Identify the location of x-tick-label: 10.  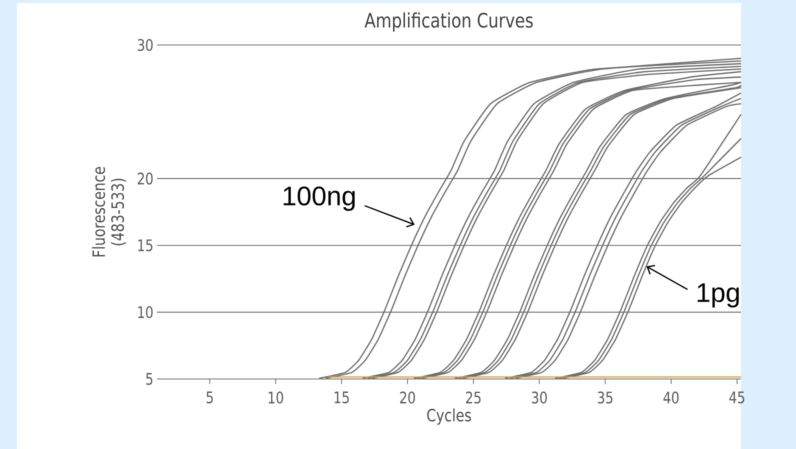
(276, 398).